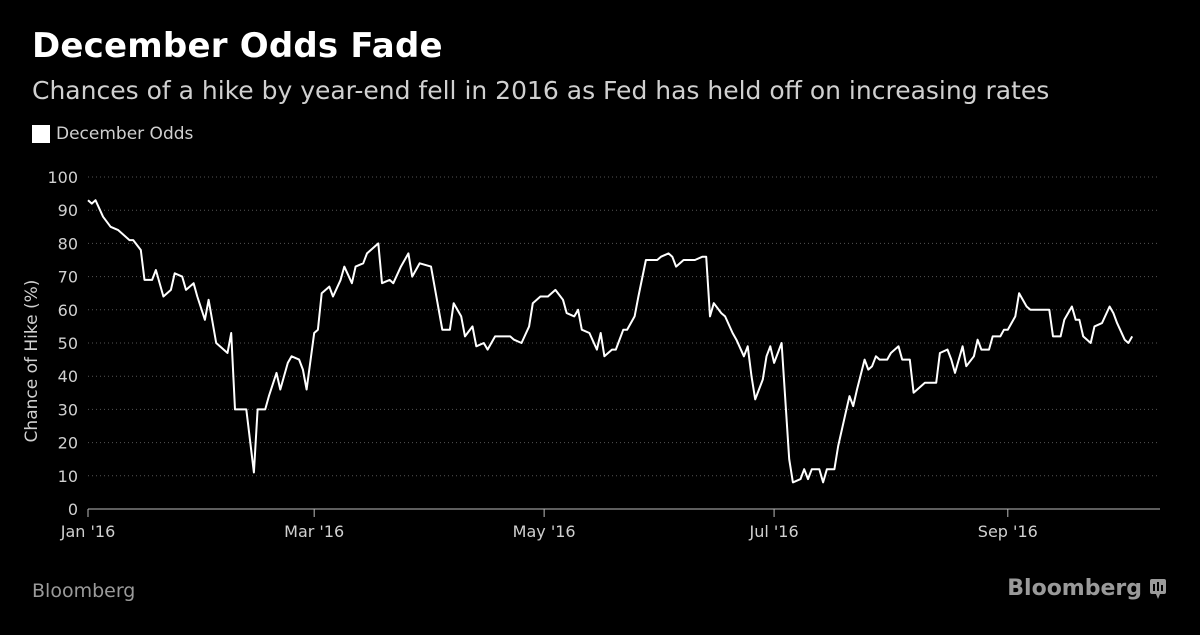 Image resolution: width=1200 pixels, height=635 pixels. What do you see at coordinates (68, 443) in the screenshot?
I see `y-tick-label: 20` at bounding box center [68, 443].